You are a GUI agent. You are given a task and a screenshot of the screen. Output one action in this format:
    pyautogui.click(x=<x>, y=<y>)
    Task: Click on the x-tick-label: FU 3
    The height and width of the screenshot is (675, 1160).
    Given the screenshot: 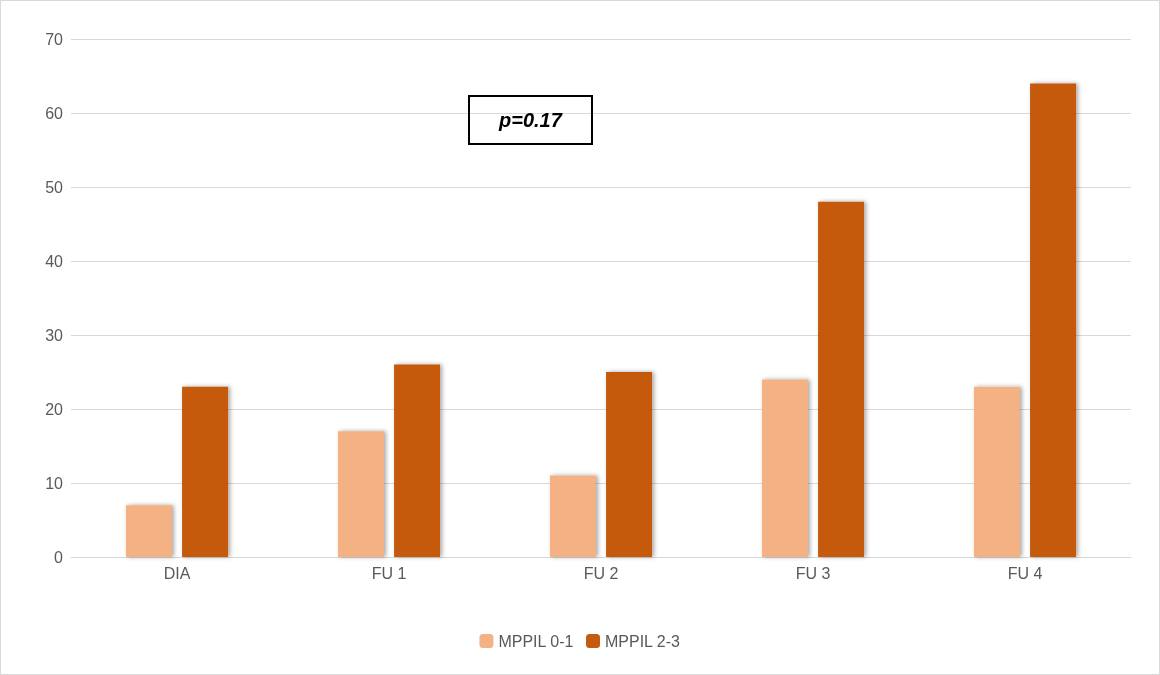 What is the action you would take?
    pyautogui.click(x=813, y=573)
    